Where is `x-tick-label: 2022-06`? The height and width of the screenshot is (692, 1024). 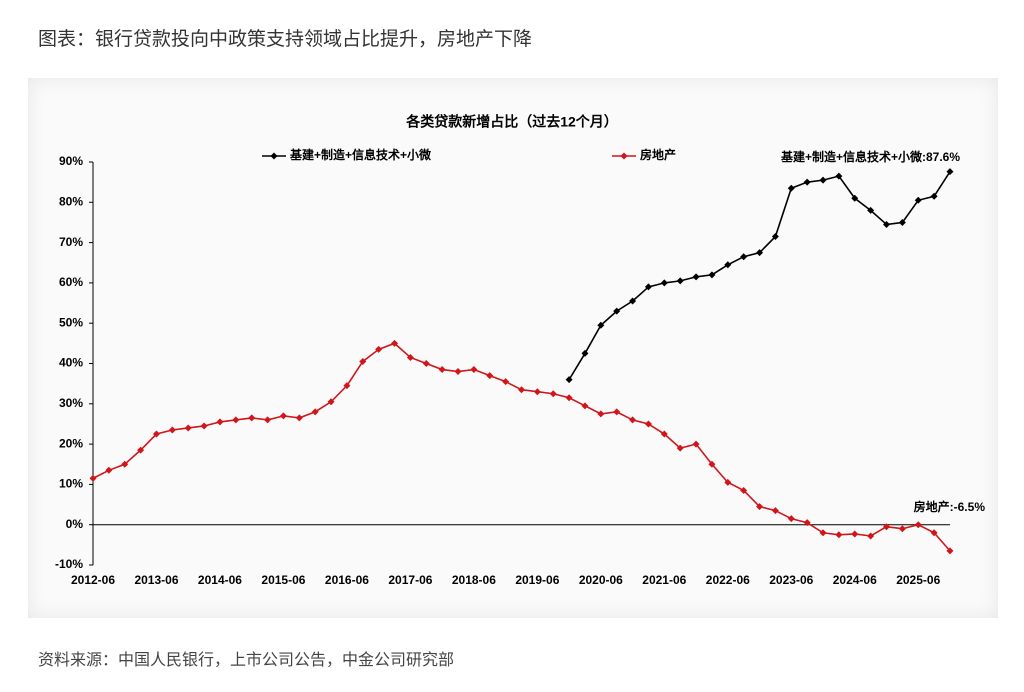
x-tick-label: 2022-06 is located at coordinates (728, 580).